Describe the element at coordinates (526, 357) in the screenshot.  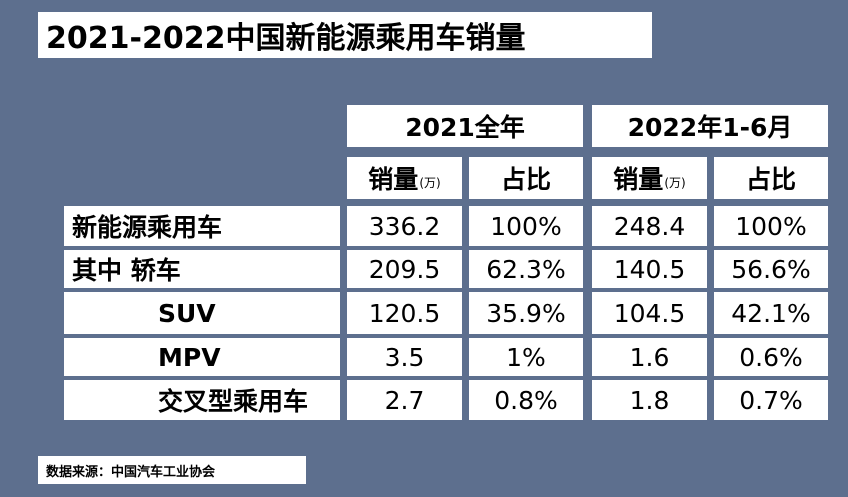
I see `cell-share-2021: 1%` at that location.